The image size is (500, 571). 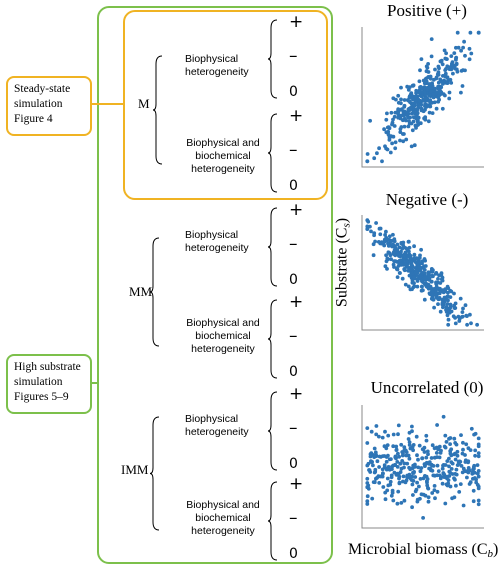 I want to click on m-row2-minus-sign: –, so click(x=293, y=150).